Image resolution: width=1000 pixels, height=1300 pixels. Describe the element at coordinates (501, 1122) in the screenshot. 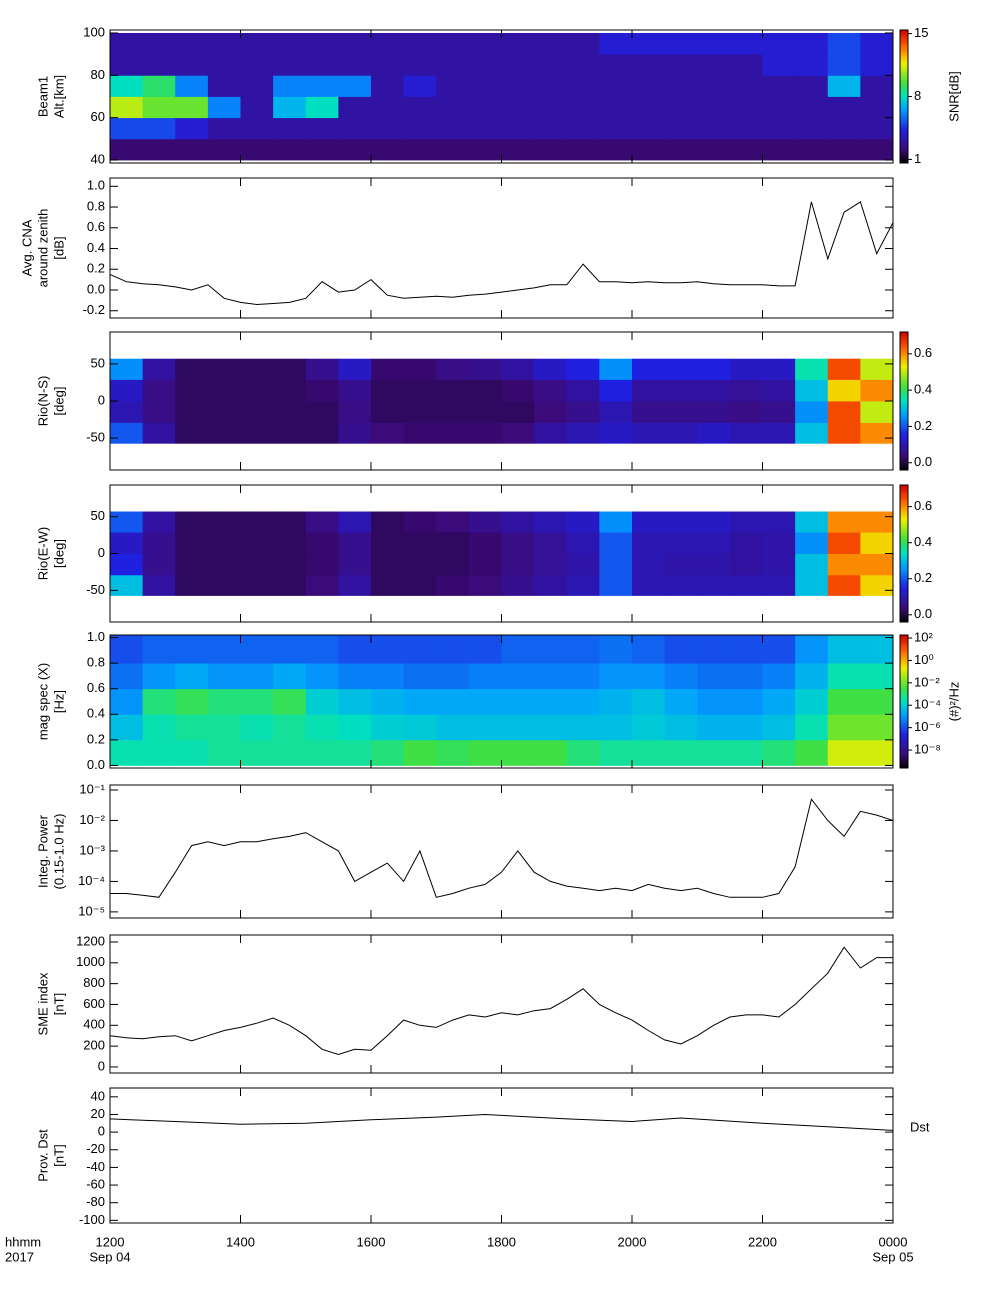

I see `line` at that location.